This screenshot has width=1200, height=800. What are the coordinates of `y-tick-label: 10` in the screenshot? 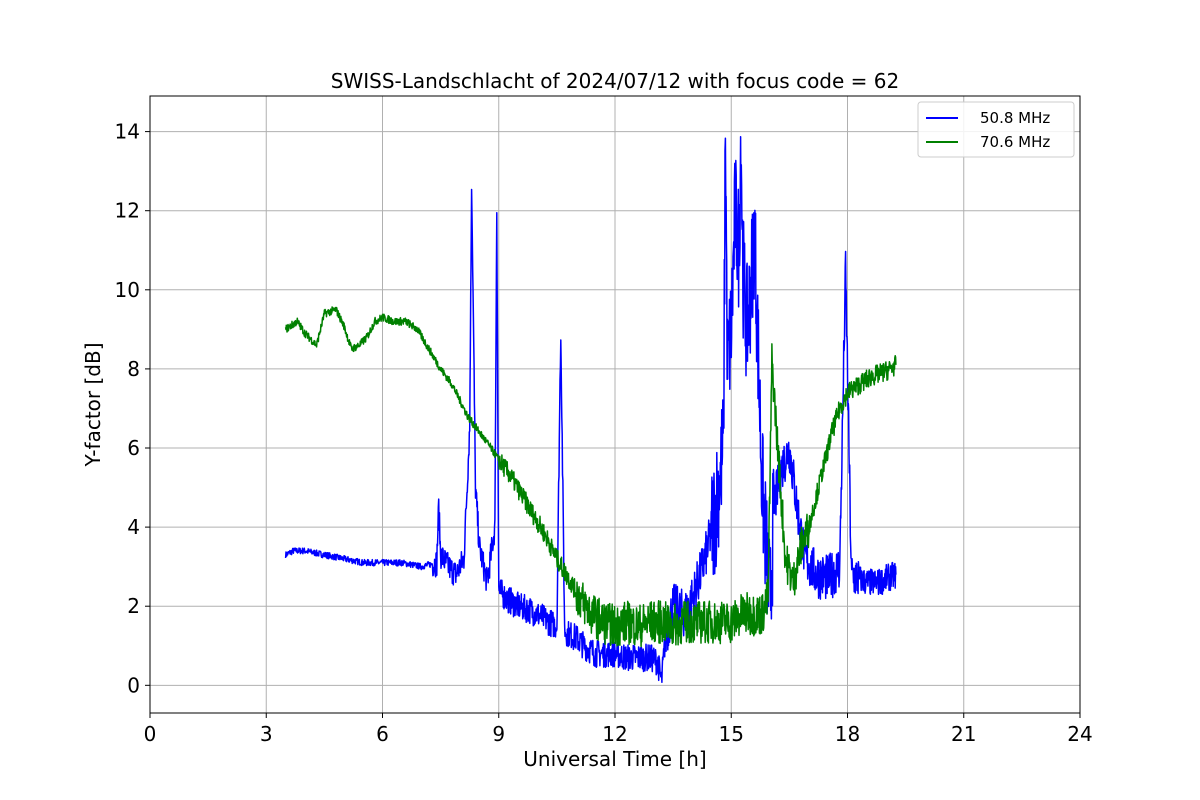 It's located at (127, 290).